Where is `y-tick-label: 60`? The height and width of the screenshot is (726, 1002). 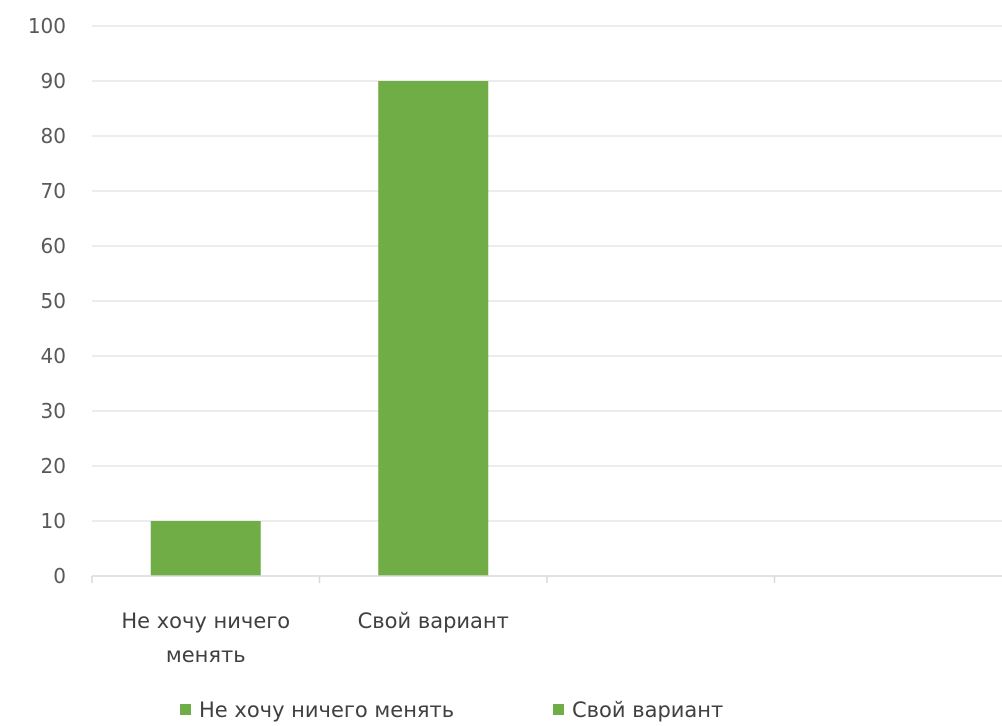 y-tick-label: 60 is located at coordinates (53, 246).